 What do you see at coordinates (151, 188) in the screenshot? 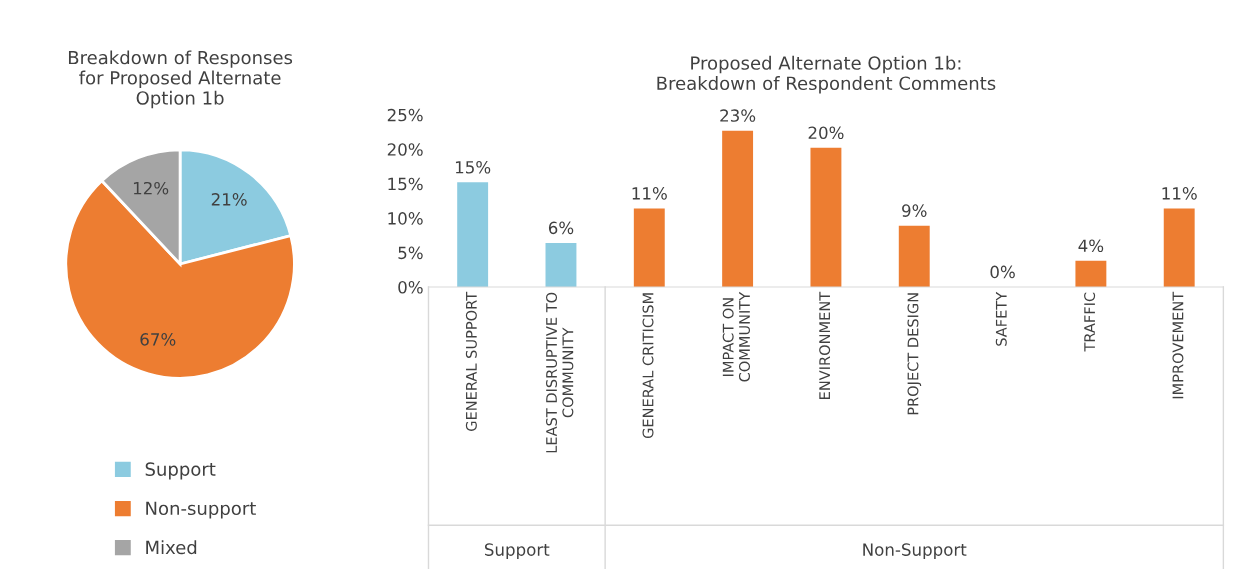
I see `data-label: 12%` at bounding box center [151, 188].